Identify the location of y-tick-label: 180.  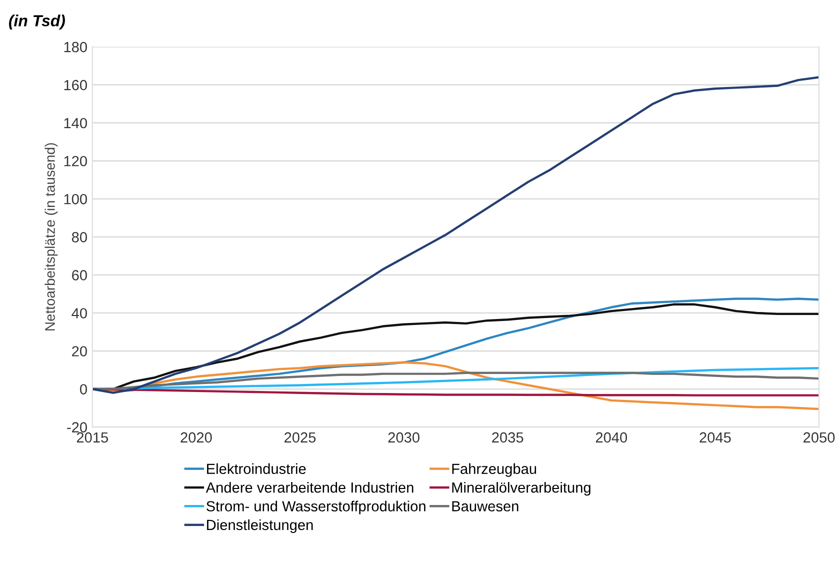
(75, 47).